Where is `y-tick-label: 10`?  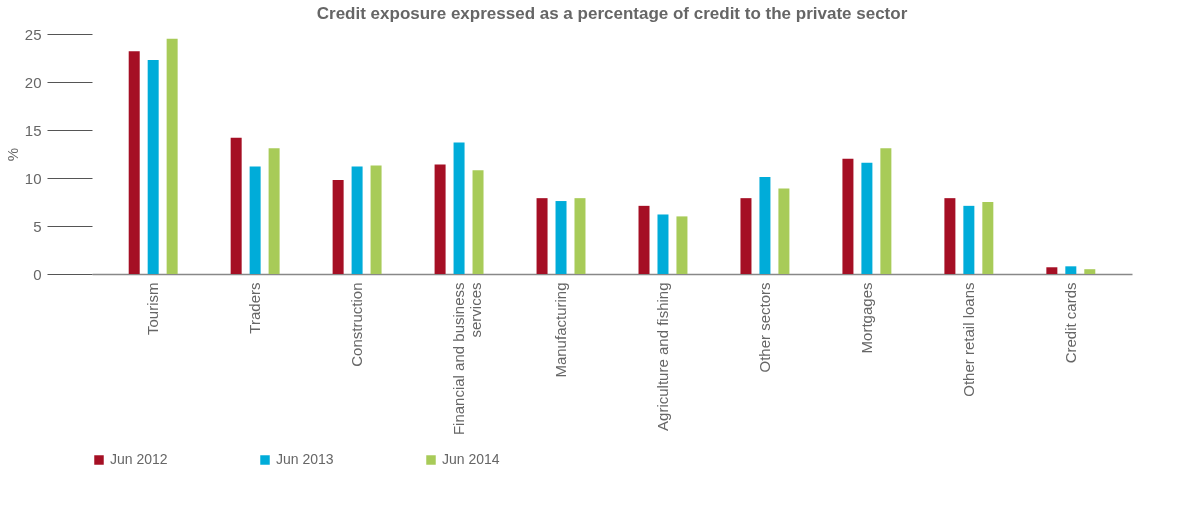 y-tick-label: 10 is located at coordinates (33, 178).